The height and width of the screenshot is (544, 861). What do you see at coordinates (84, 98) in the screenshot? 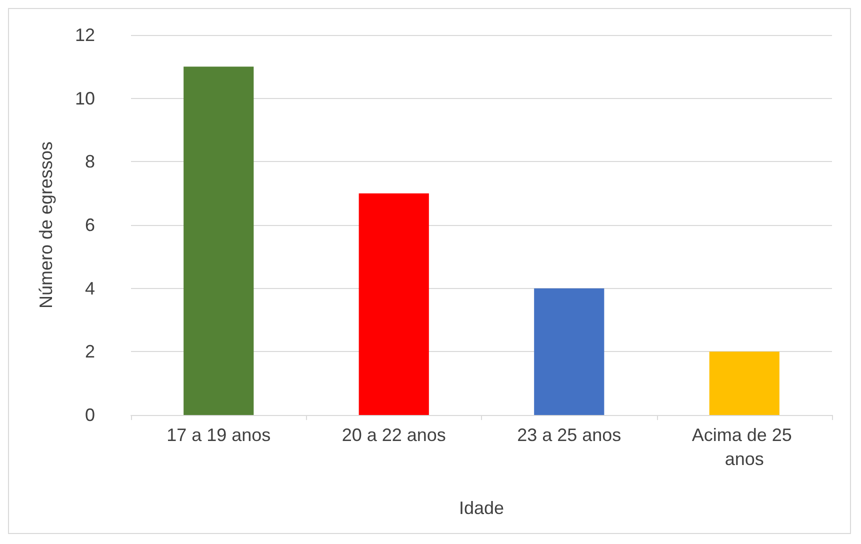
I see `y-tick-label: 10` at bounding box center [84, 98].